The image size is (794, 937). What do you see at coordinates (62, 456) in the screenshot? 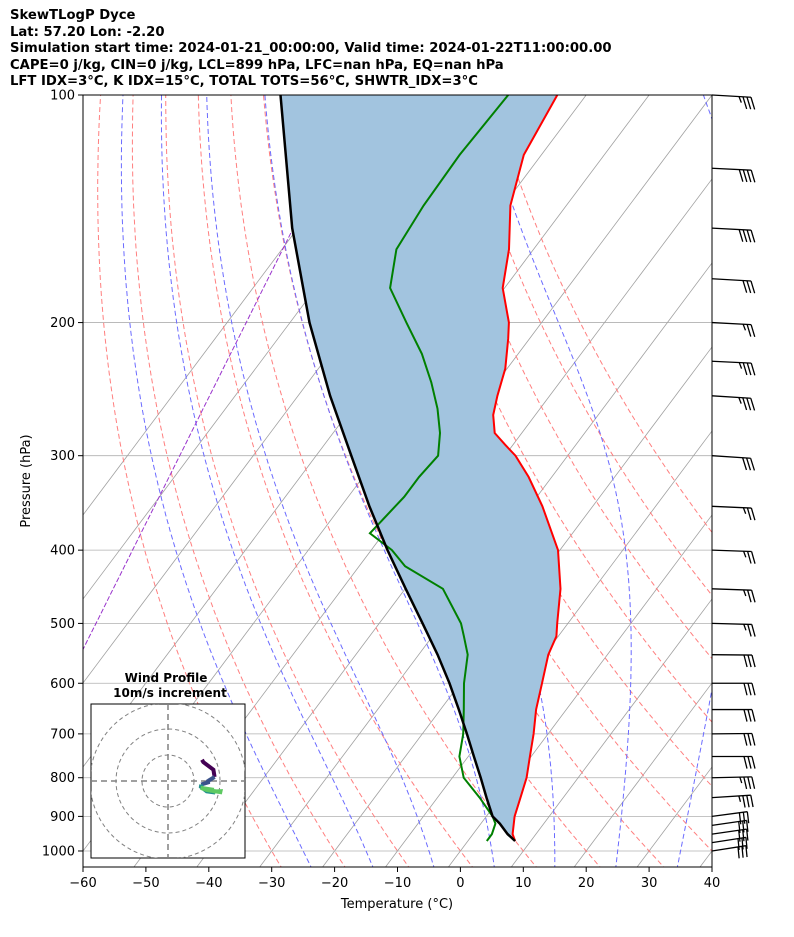
I see `y-tick-label: 300` at bounding box center [62, 456].